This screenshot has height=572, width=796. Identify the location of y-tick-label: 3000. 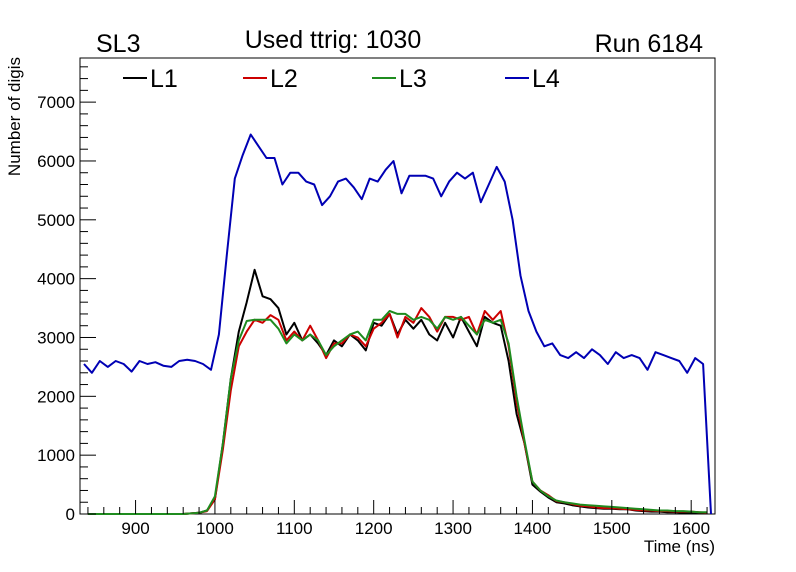
(56, 337).